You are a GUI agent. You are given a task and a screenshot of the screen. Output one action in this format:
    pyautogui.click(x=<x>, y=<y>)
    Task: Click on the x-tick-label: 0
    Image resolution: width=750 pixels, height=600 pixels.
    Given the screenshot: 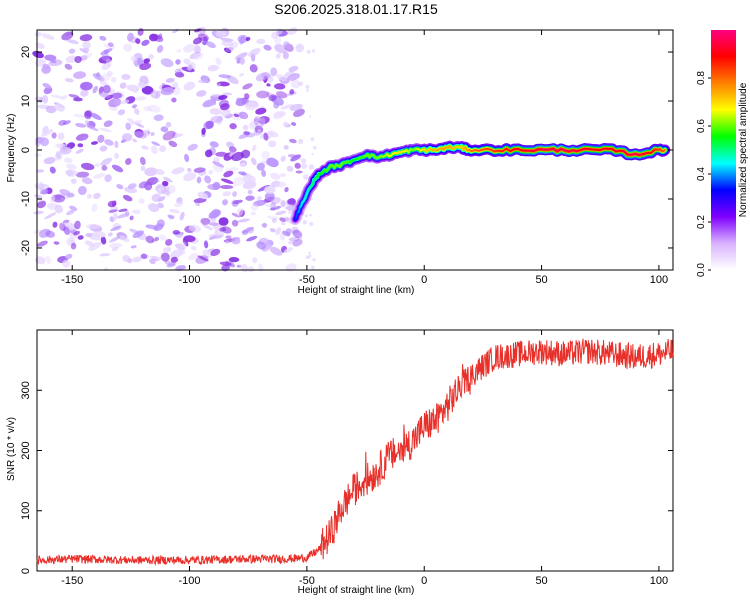 What is the action you would take?
    pyautogui.click(x=424, y=280)
    